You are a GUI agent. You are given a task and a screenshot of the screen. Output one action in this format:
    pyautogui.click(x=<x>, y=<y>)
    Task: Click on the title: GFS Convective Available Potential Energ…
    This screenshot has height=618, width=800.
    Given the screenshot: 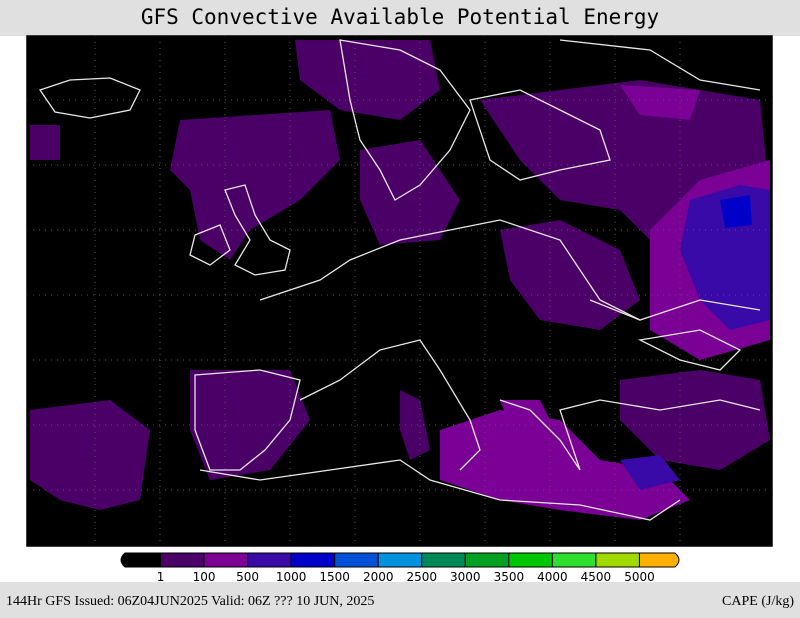 What is the action you would take?
    pyautogui.click(x=400, y=17)
    